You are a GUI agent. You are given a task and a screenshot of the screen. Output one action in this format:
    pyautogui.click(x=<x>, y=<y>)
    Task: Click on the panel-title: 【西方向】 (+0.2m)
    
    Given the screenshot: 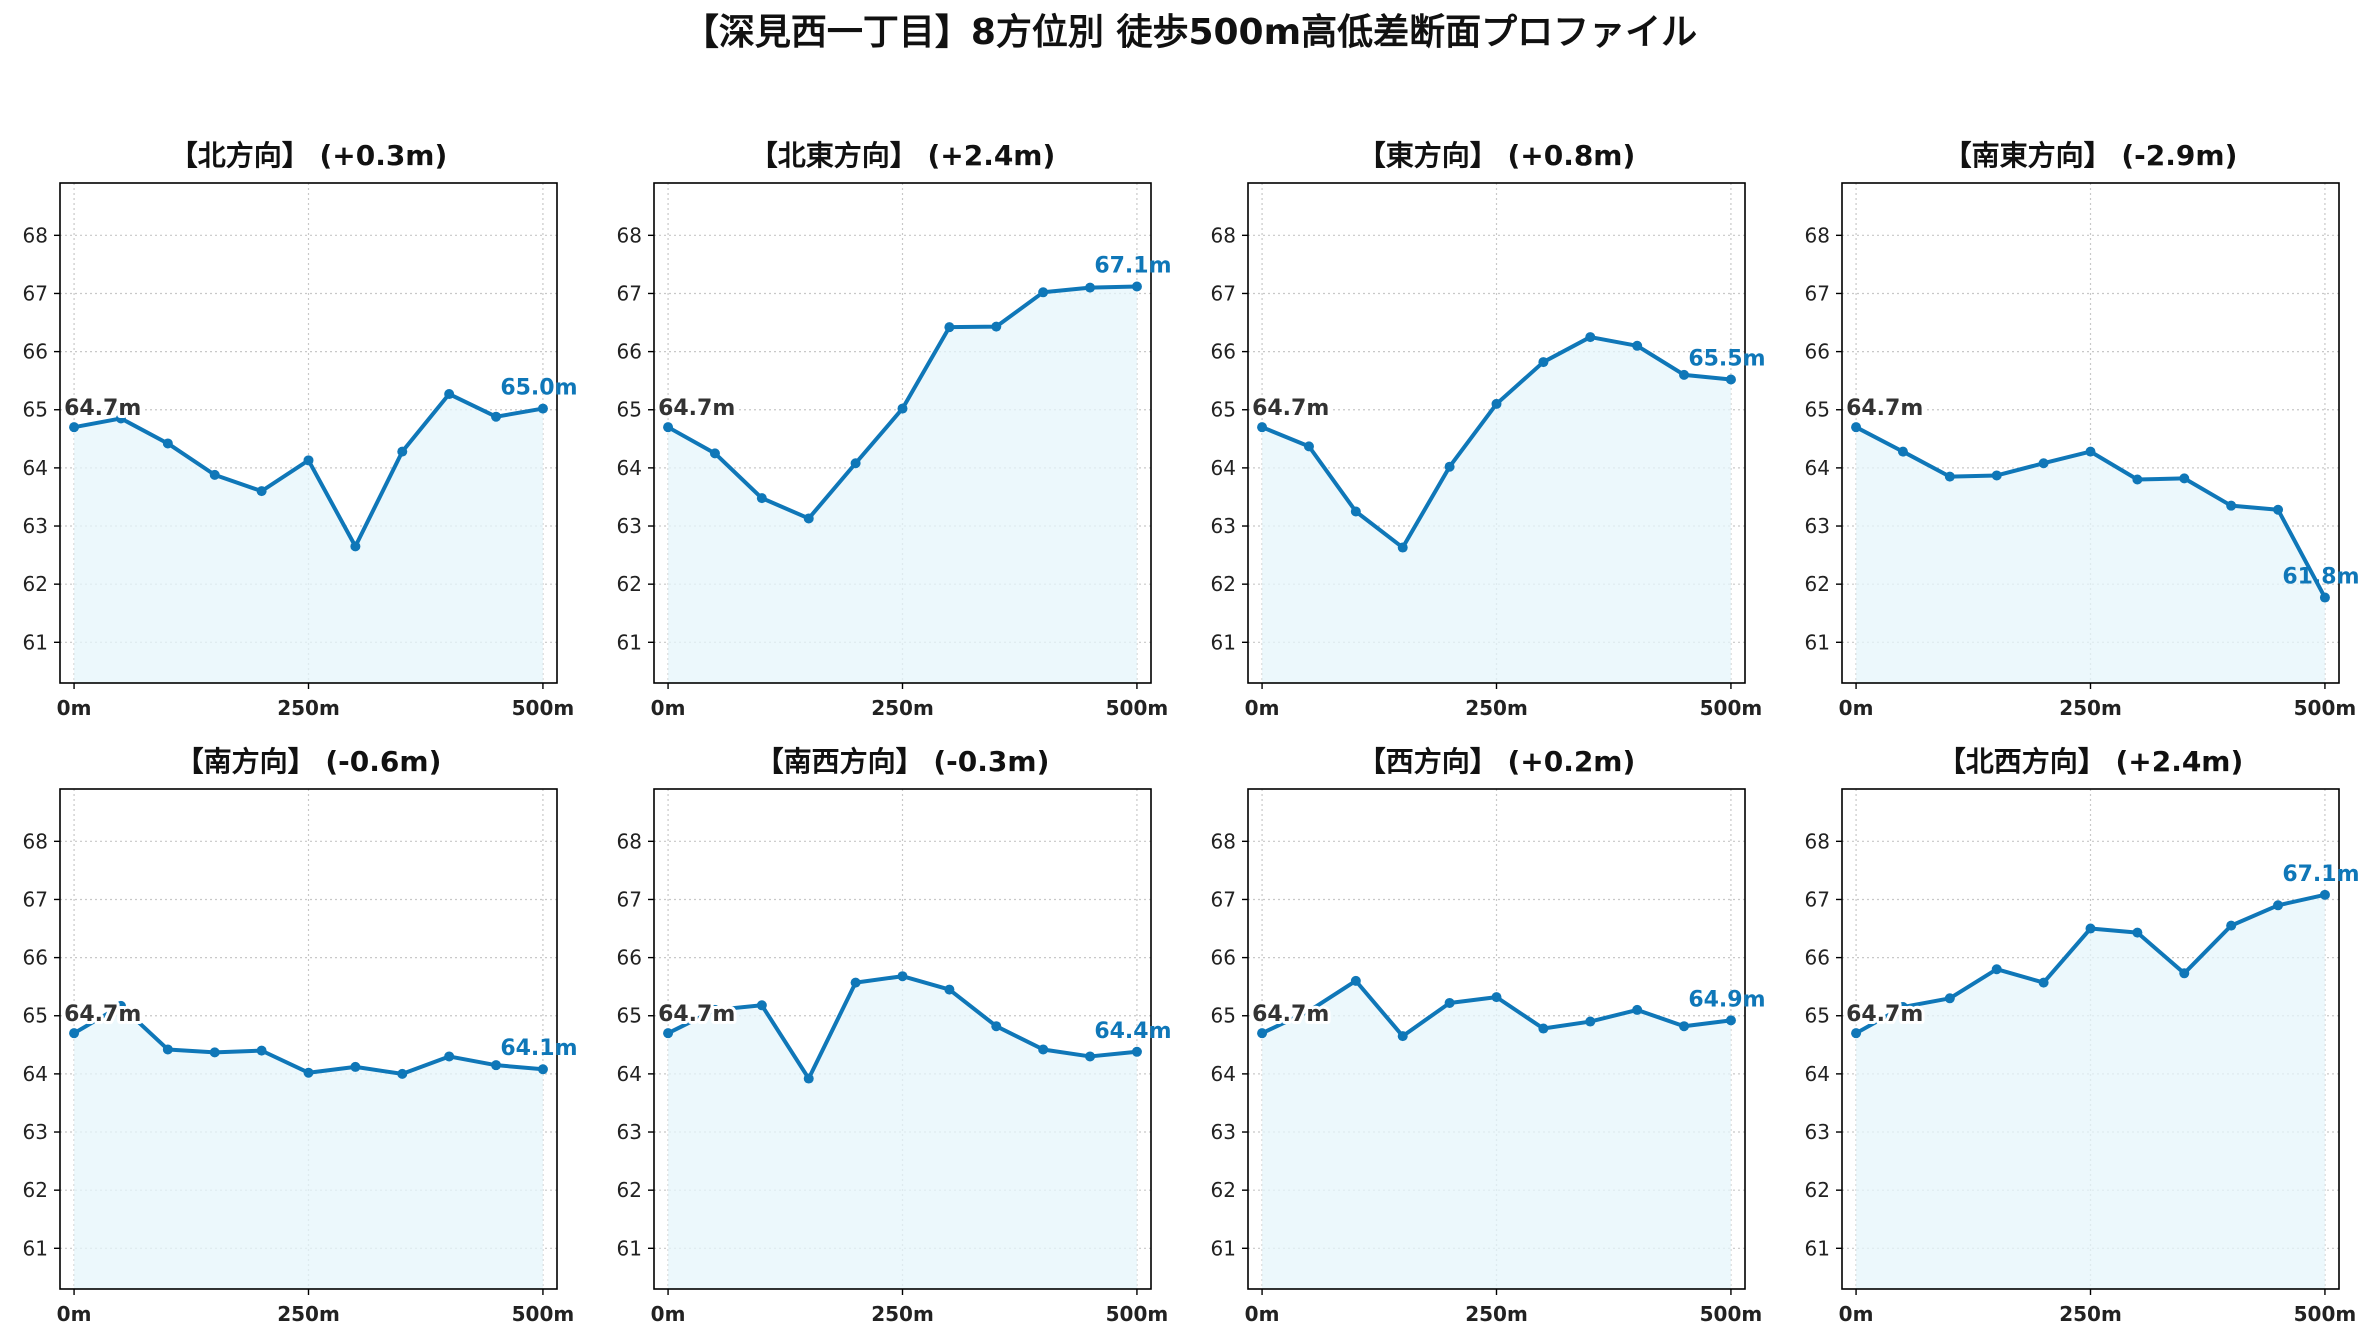 What is the action you would take?
    pyautogui.click(x=1497, y=761)
    